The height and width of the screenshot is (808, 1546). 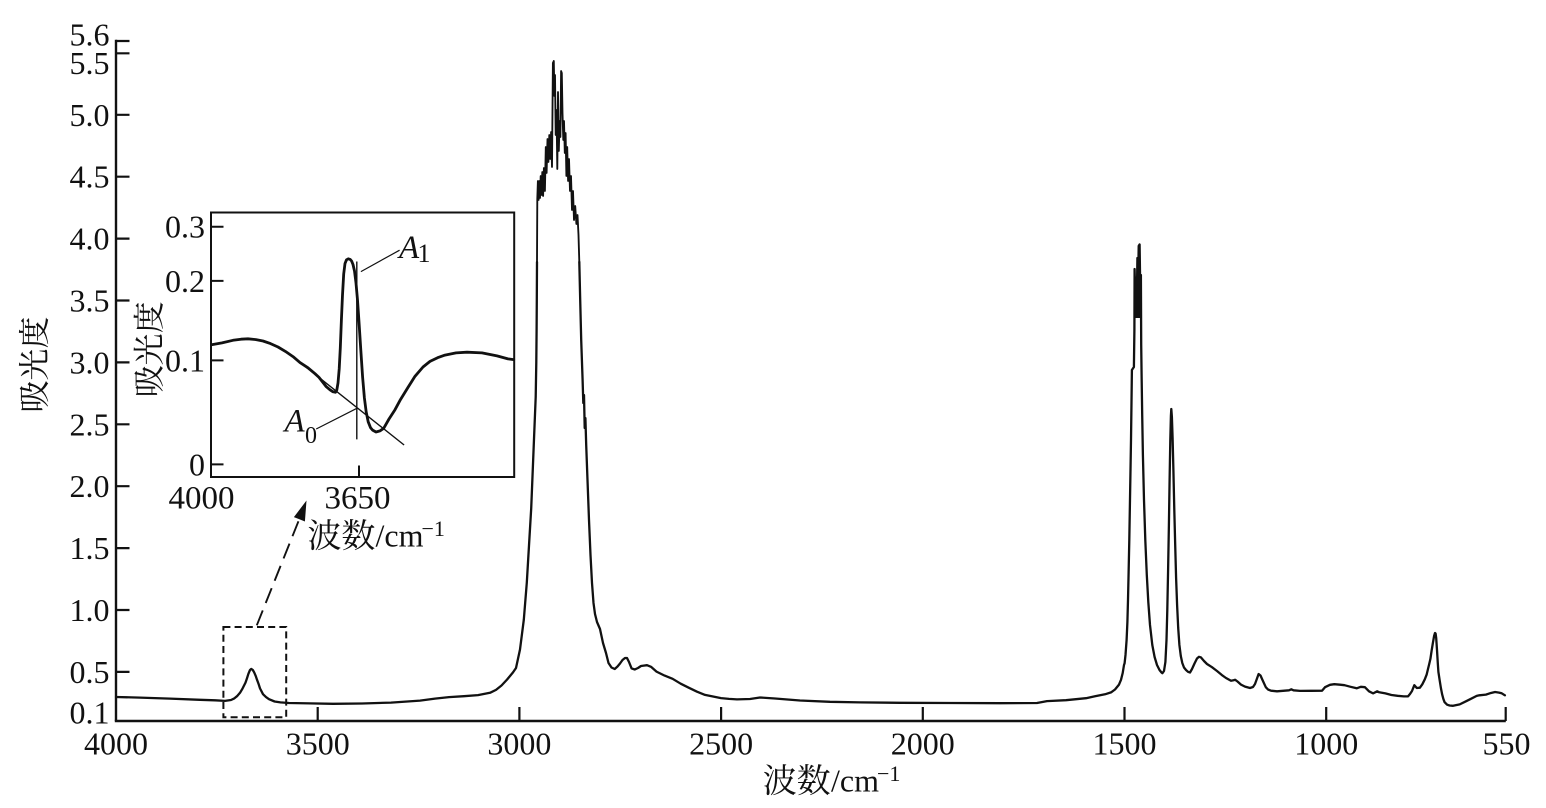 What do you see at coordinates (90, 548) in the screenshot?
I see `svg-text: 1.5` at bounding box center [90, 548].